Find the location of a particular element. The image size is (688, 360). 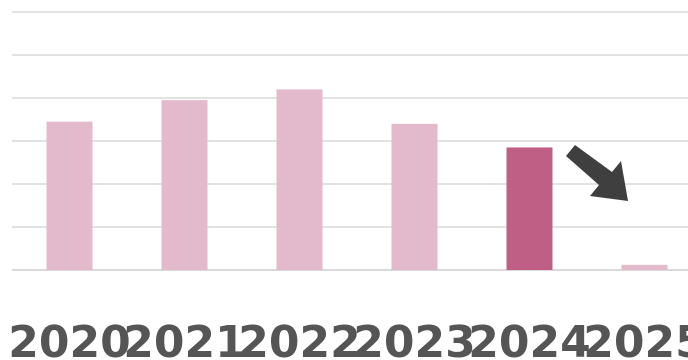

trend-annotation is located at coordinates (597, 173).